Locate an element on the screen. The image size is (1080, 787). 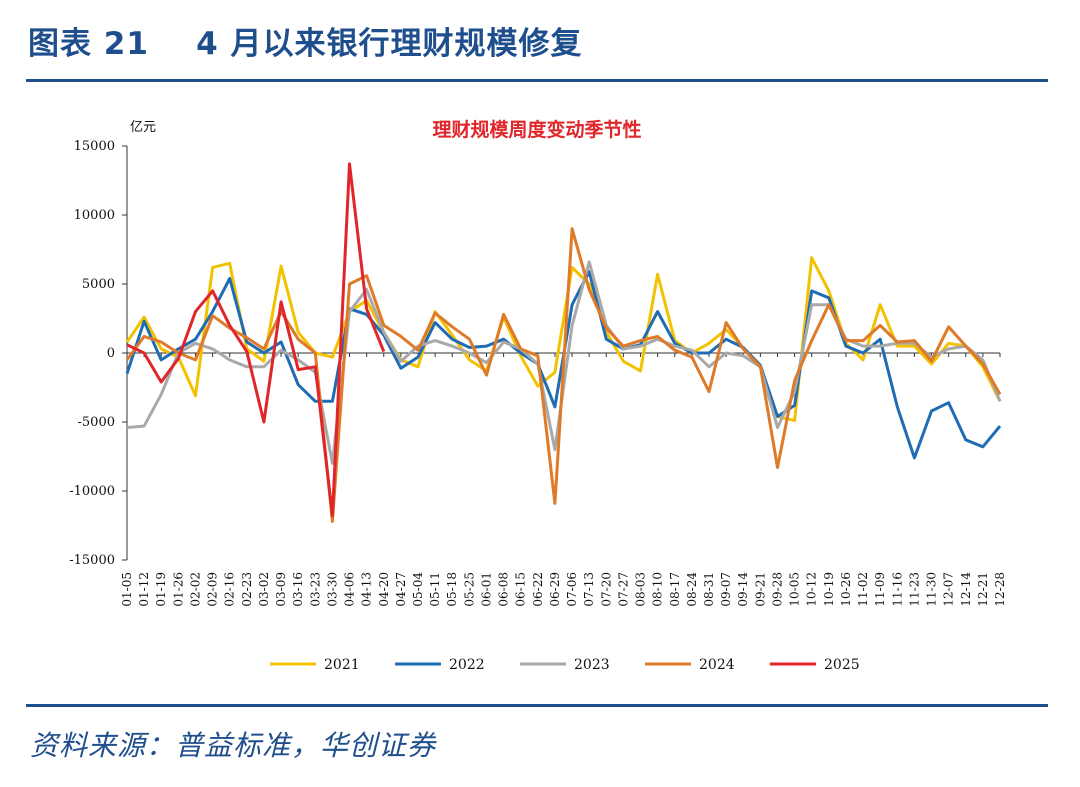
x-tick-label: 09-28 is located at coordinates (777, 589).